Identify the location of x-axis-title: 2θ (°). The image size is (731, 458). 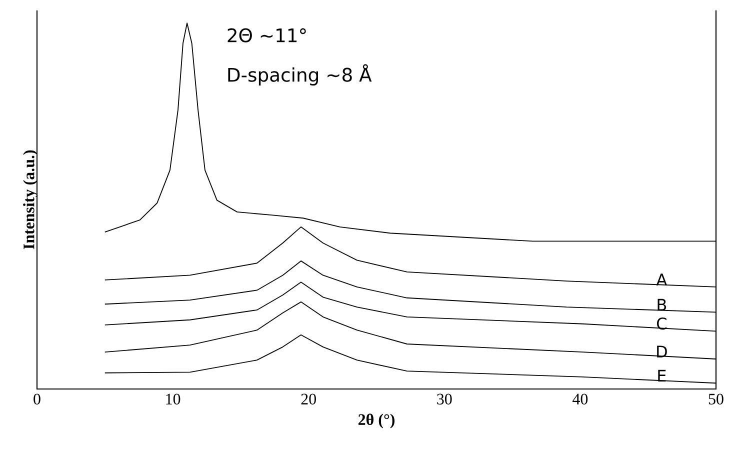
(376, 421).